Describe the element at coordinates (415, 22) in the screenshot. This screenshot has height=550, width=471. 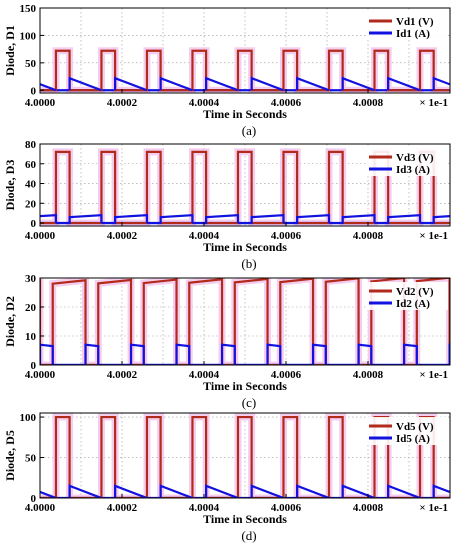
I see `legend-entry-voltage: Vd1 (V)` at that location.